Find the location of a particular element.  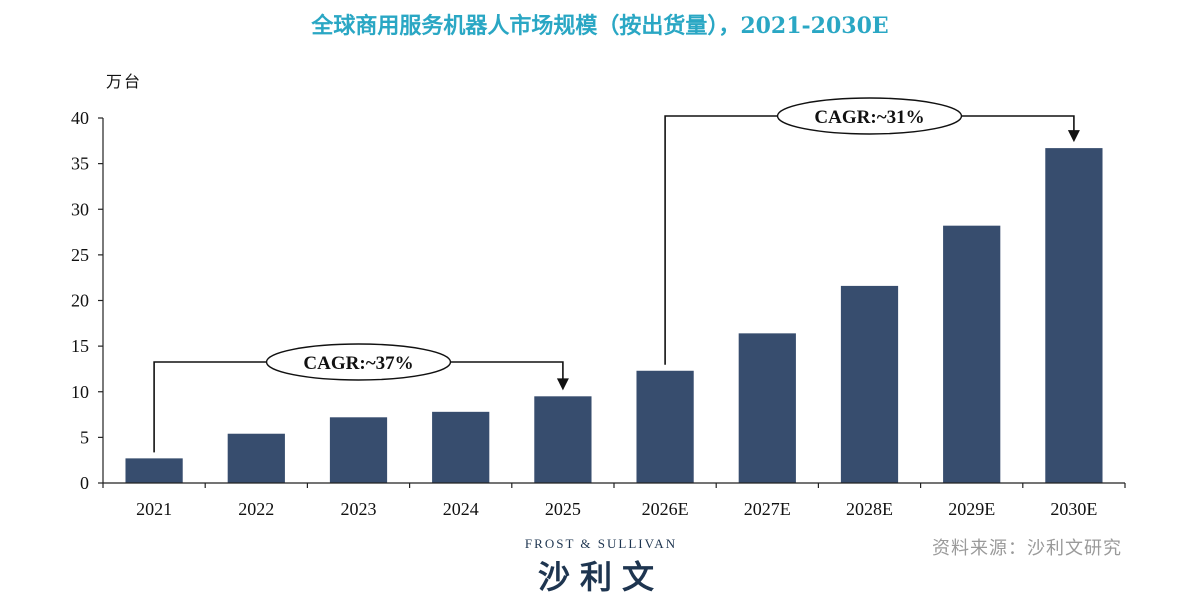

y-tick-label: 30 is located at coordinates (80, 209).